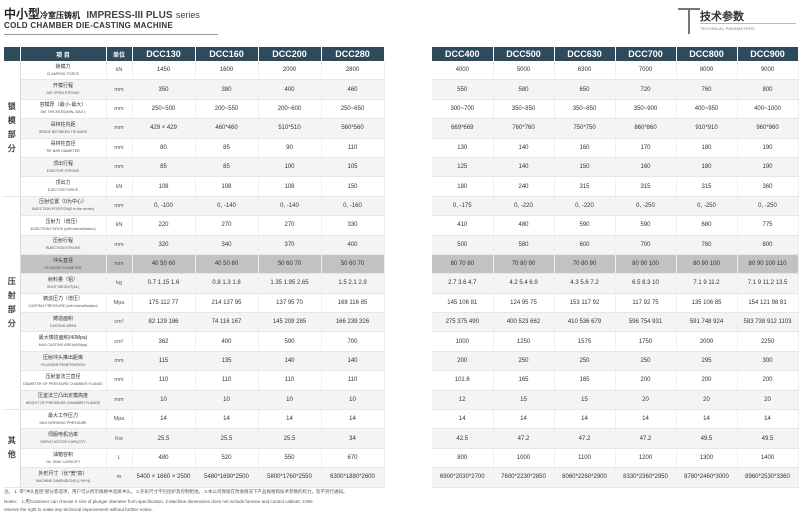  Describe the element at coordinates (89, 25) in the screenshot. I see `header-subtitle: COLD CHAMBER DIE-CASTING MACHINE` at that location.